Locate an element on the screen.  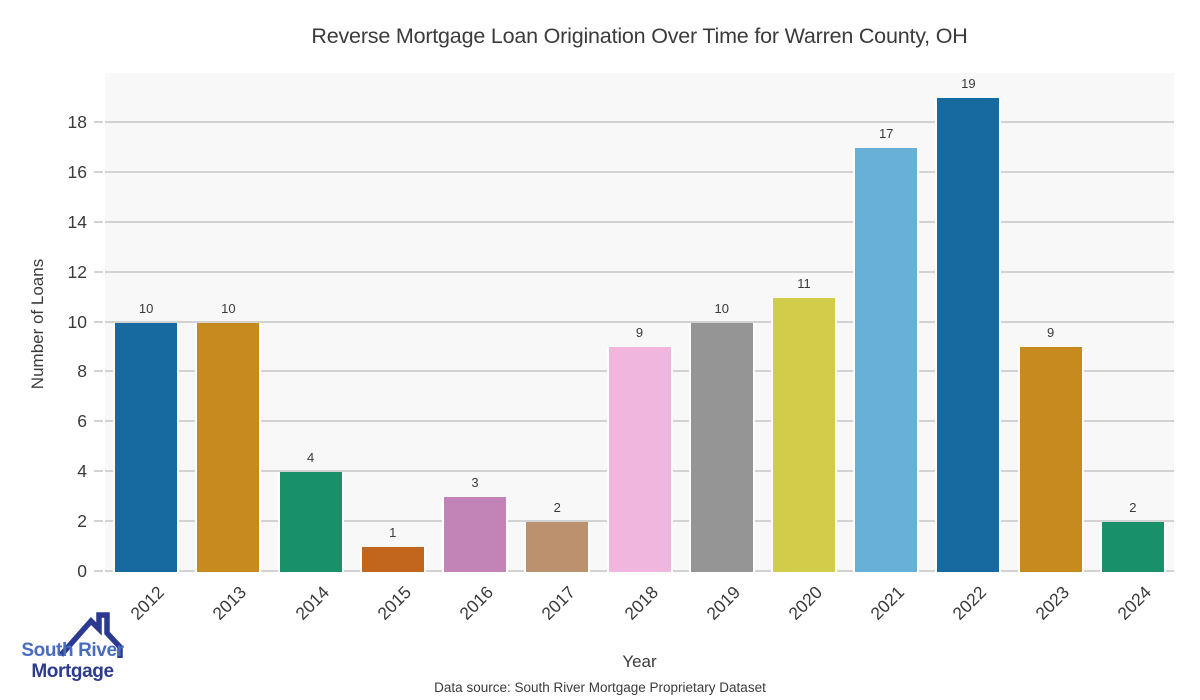
bar-2021 is located at coordinates (886, 359).